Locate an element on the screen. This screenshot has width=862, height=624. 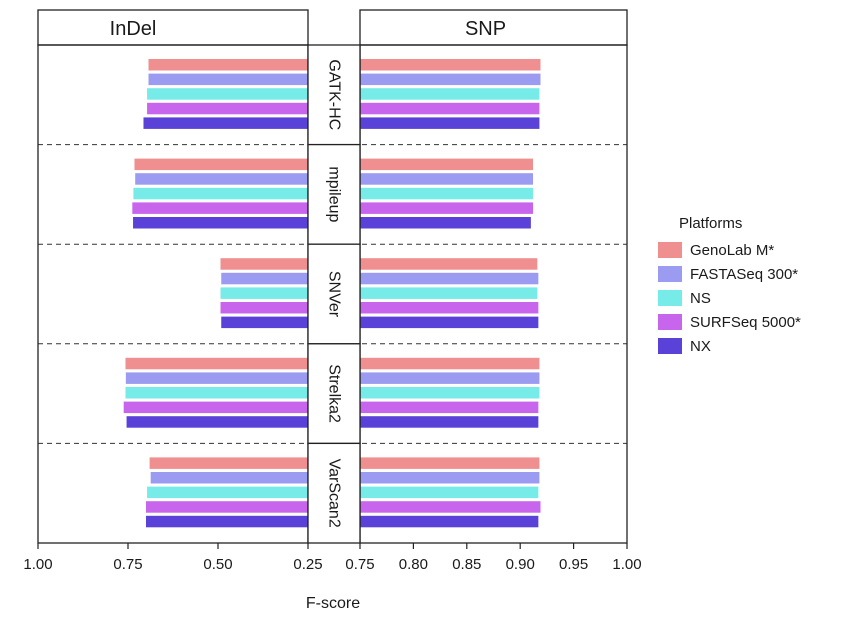
row-label-gatk-hc: GATK-HC is located at coordinates (334, 94).